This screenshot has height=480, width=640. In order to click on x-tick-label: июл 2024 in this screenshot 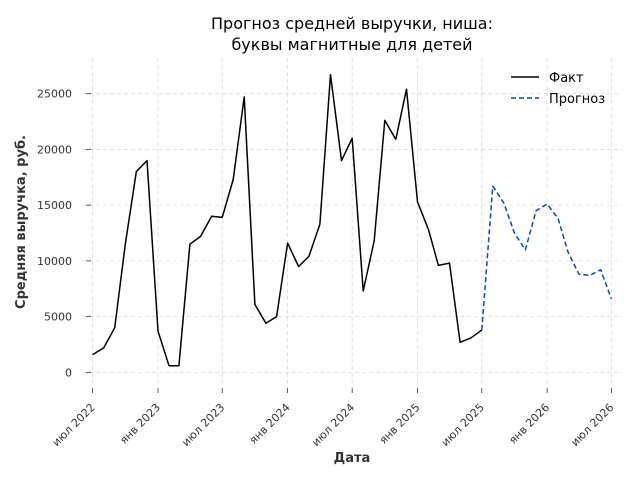, I will do `click(333, 425)`.